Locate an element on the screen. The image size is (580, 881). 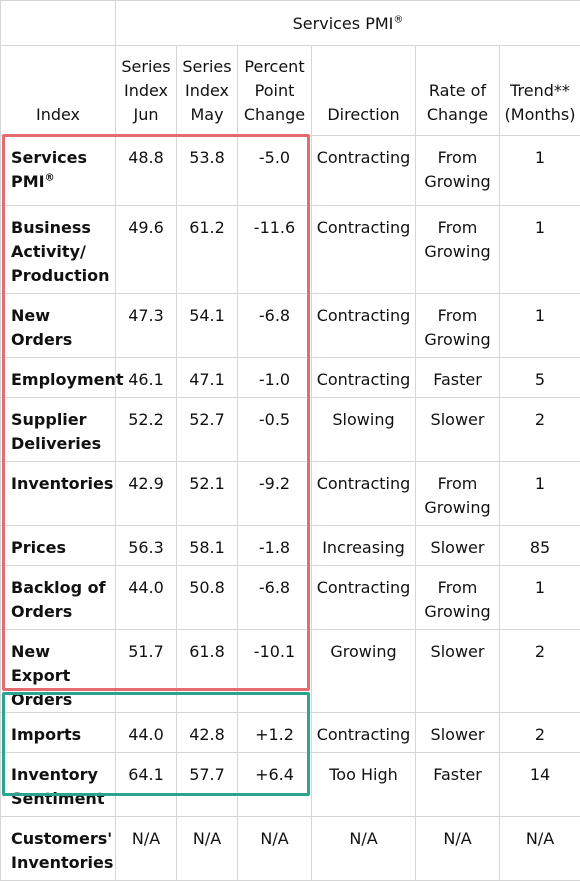
cell-trend: 14 is located at coordinates (540, 785).